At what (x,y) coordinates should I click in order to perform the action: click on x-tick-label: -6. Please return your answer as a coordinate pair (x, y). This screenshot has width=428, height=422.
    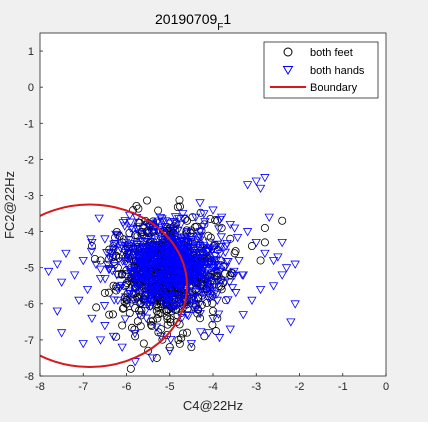
    Looking at the image, I should click on (127, 387).